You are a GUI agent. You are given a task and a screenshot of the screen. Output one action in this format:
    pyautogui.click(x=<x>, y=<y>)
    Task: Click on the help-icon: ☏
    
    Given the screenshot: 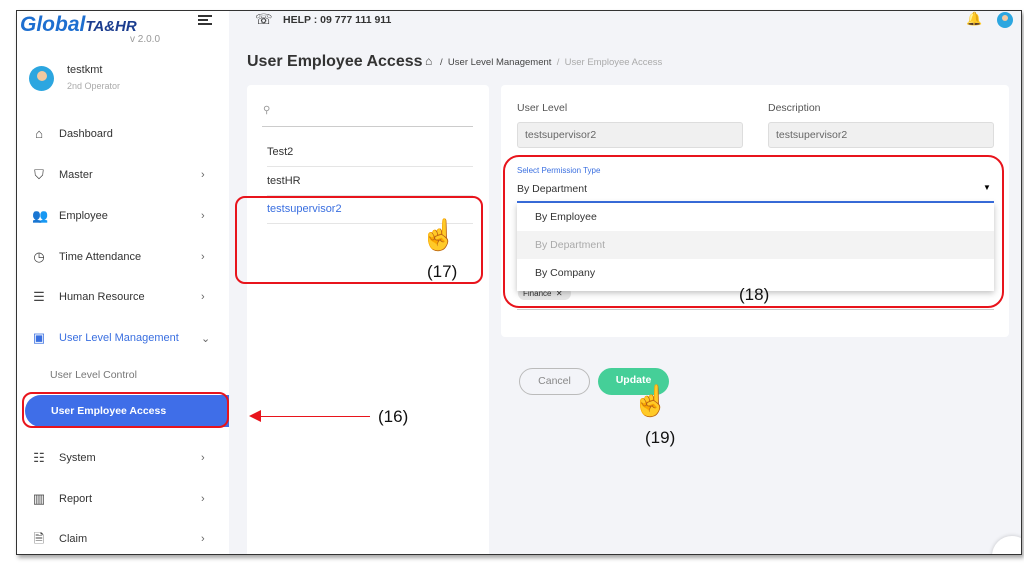 What is the action you would take?
    pyautogui.click(x=264, y=19)
    